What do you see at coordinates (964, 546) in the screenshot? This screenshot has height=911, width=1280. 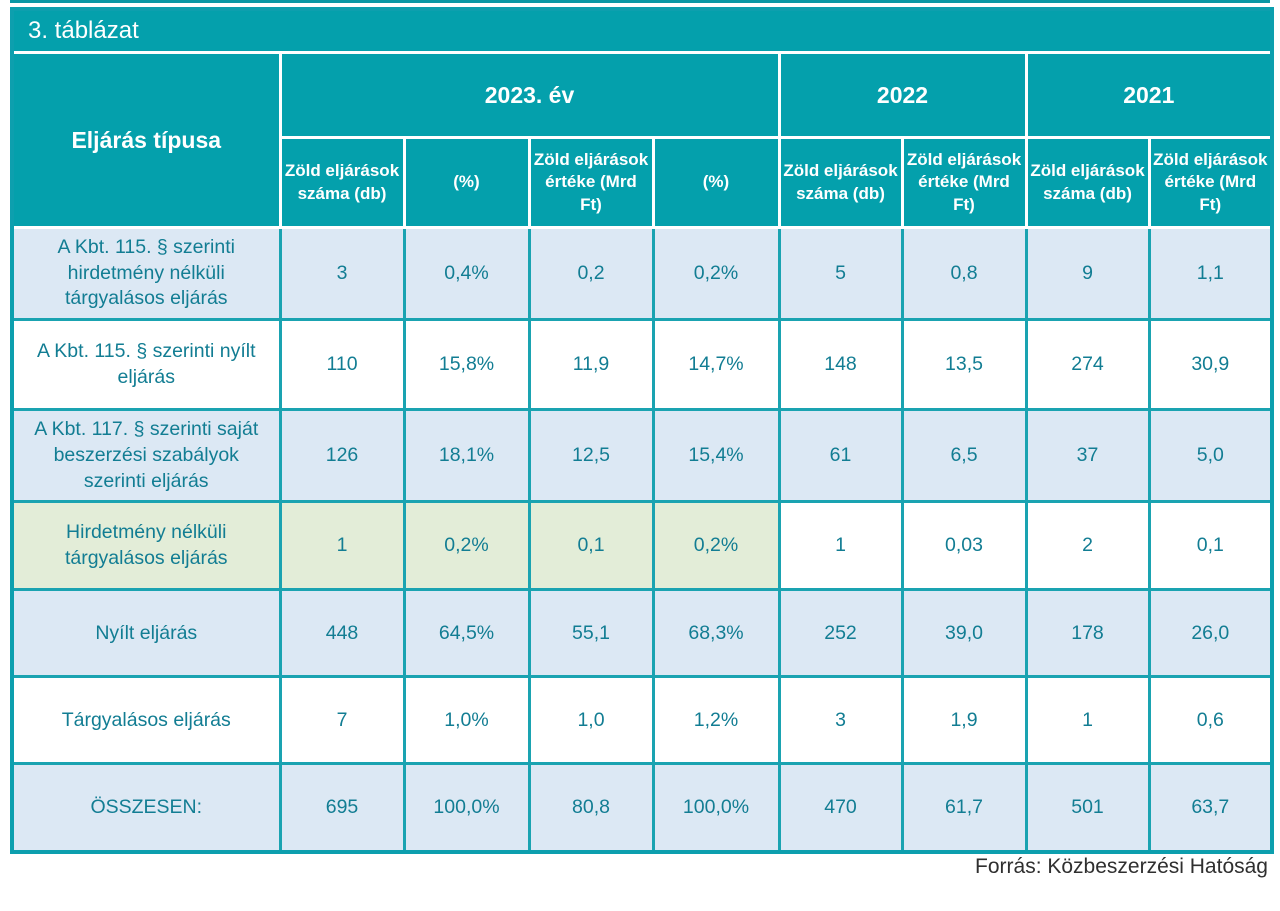 I see `cell: 0,03` at bounding box center [964, 546].